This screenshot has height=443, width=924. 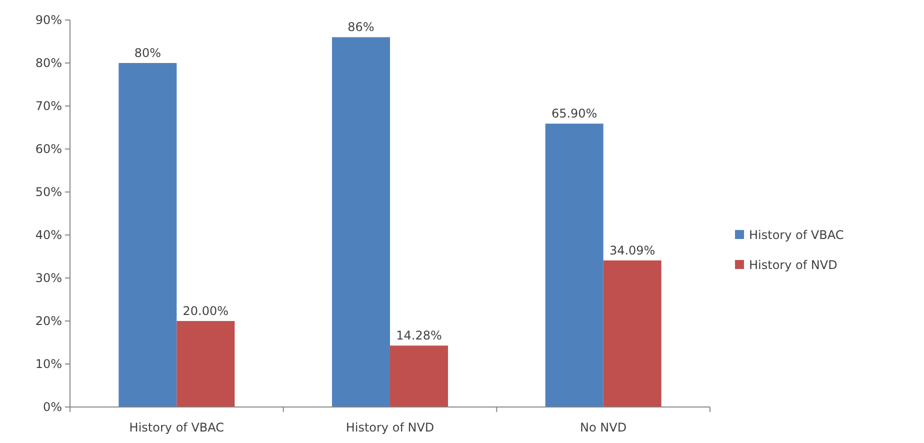 I want to click on y-tick-label: 90%, so click(x=48, y=19).